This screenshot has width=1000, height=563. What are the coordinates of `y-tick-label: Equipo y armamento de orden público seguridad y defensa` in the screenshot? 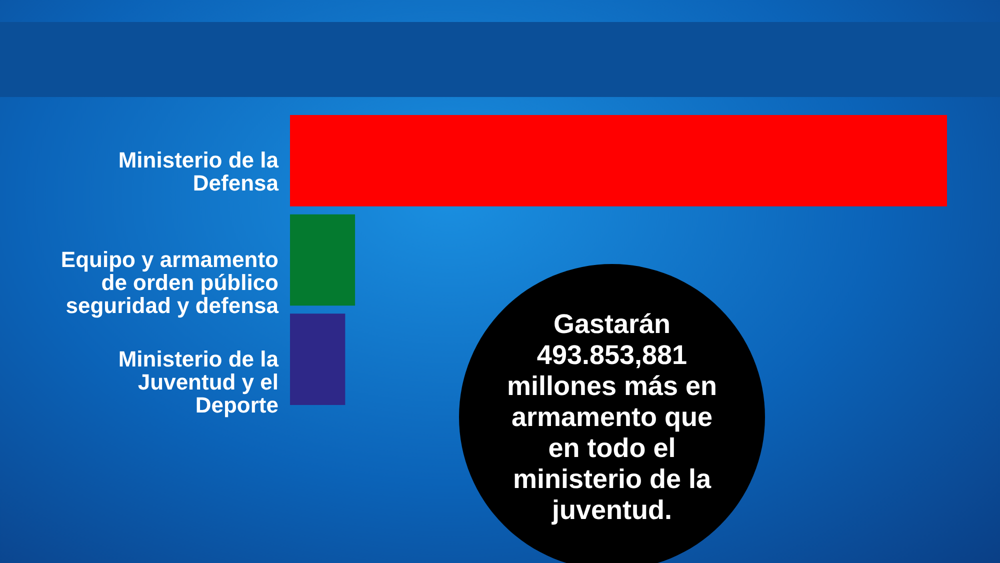 It's located at (170, 282).